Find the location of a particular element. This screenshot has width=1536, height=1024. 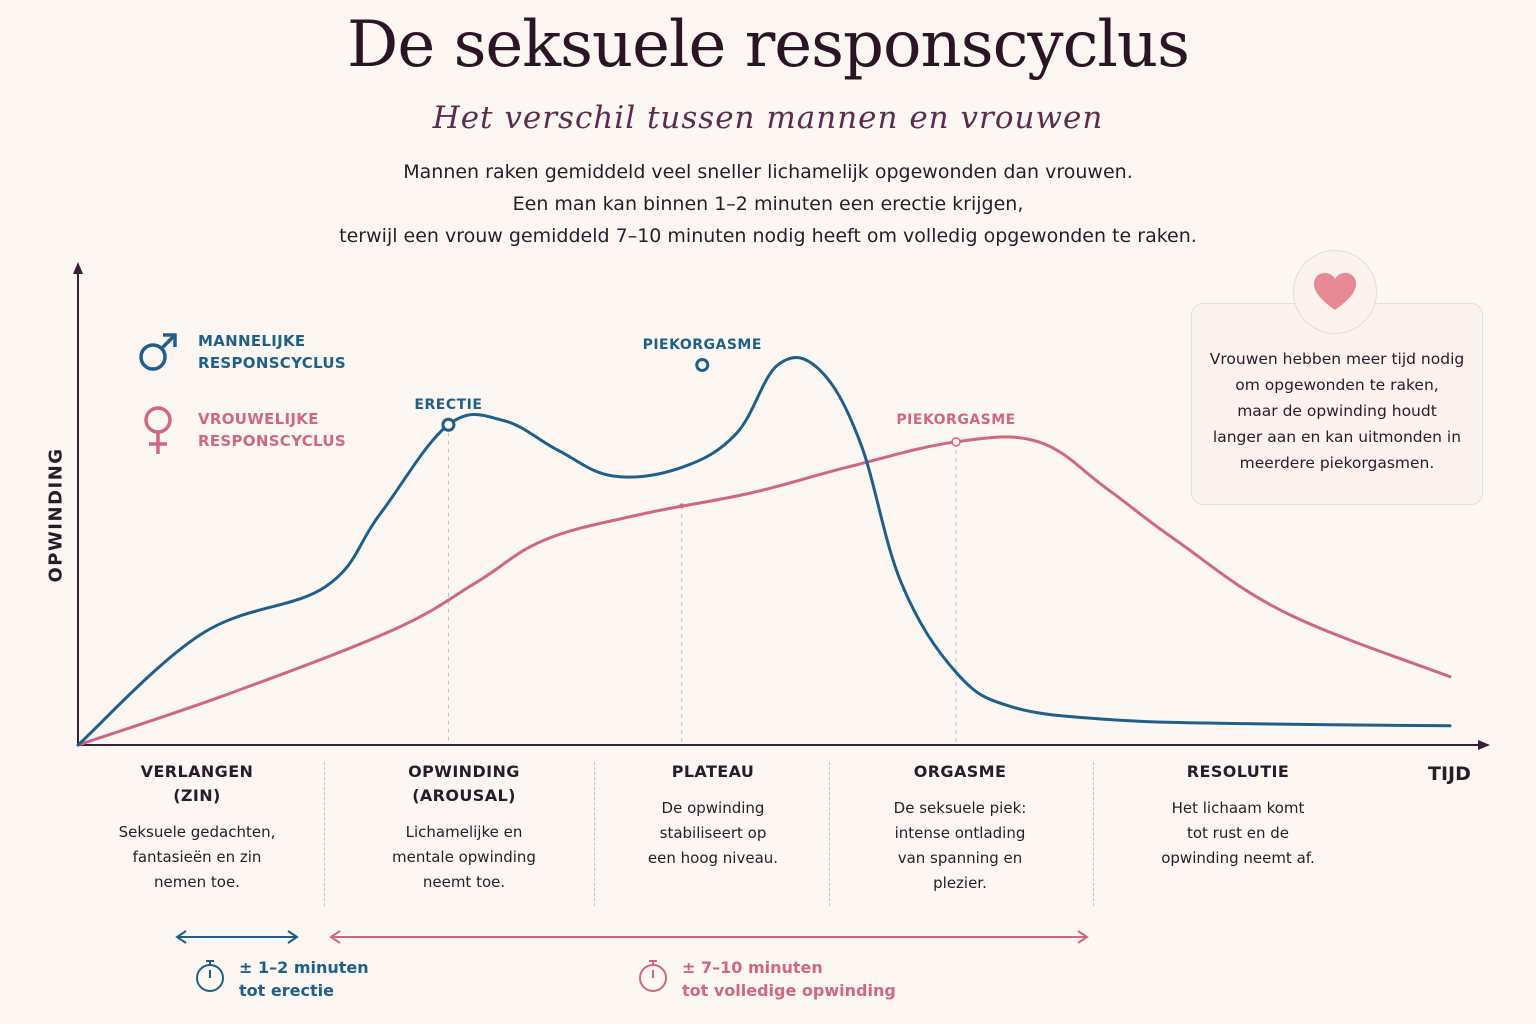

female-peak-marker is located at coordinates (956, 442).